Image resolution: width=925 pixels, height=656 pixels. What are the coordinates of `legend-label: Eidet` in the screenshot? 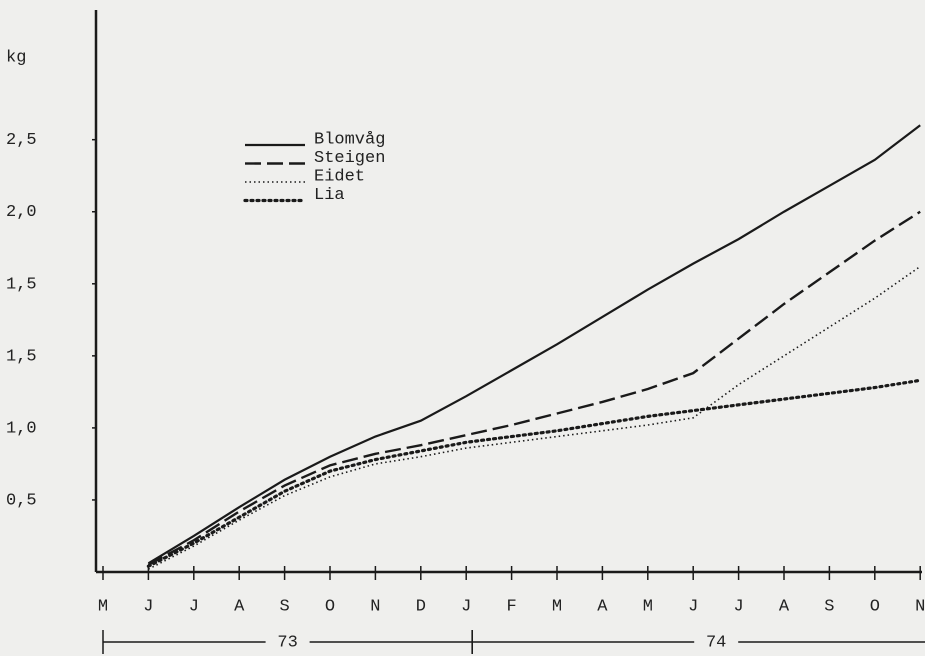 It's located at (339, 176).